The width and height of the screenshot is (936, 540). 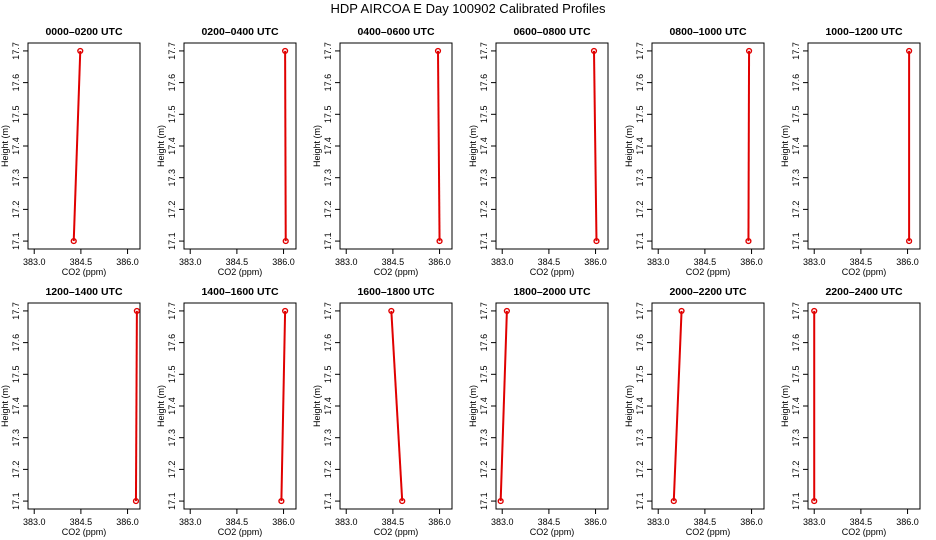 I want to click on panel-title: 0600–0800 UTC, so click(x=551, y=32).